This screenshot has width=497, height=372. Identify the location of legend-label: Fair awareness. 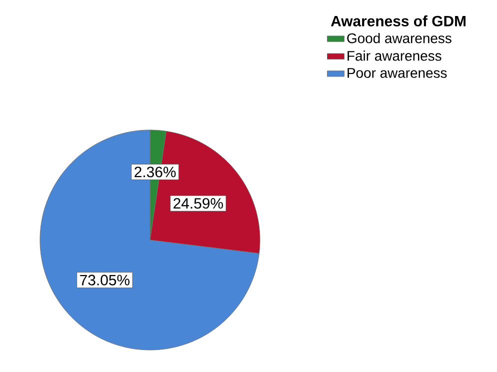
(395, 55).